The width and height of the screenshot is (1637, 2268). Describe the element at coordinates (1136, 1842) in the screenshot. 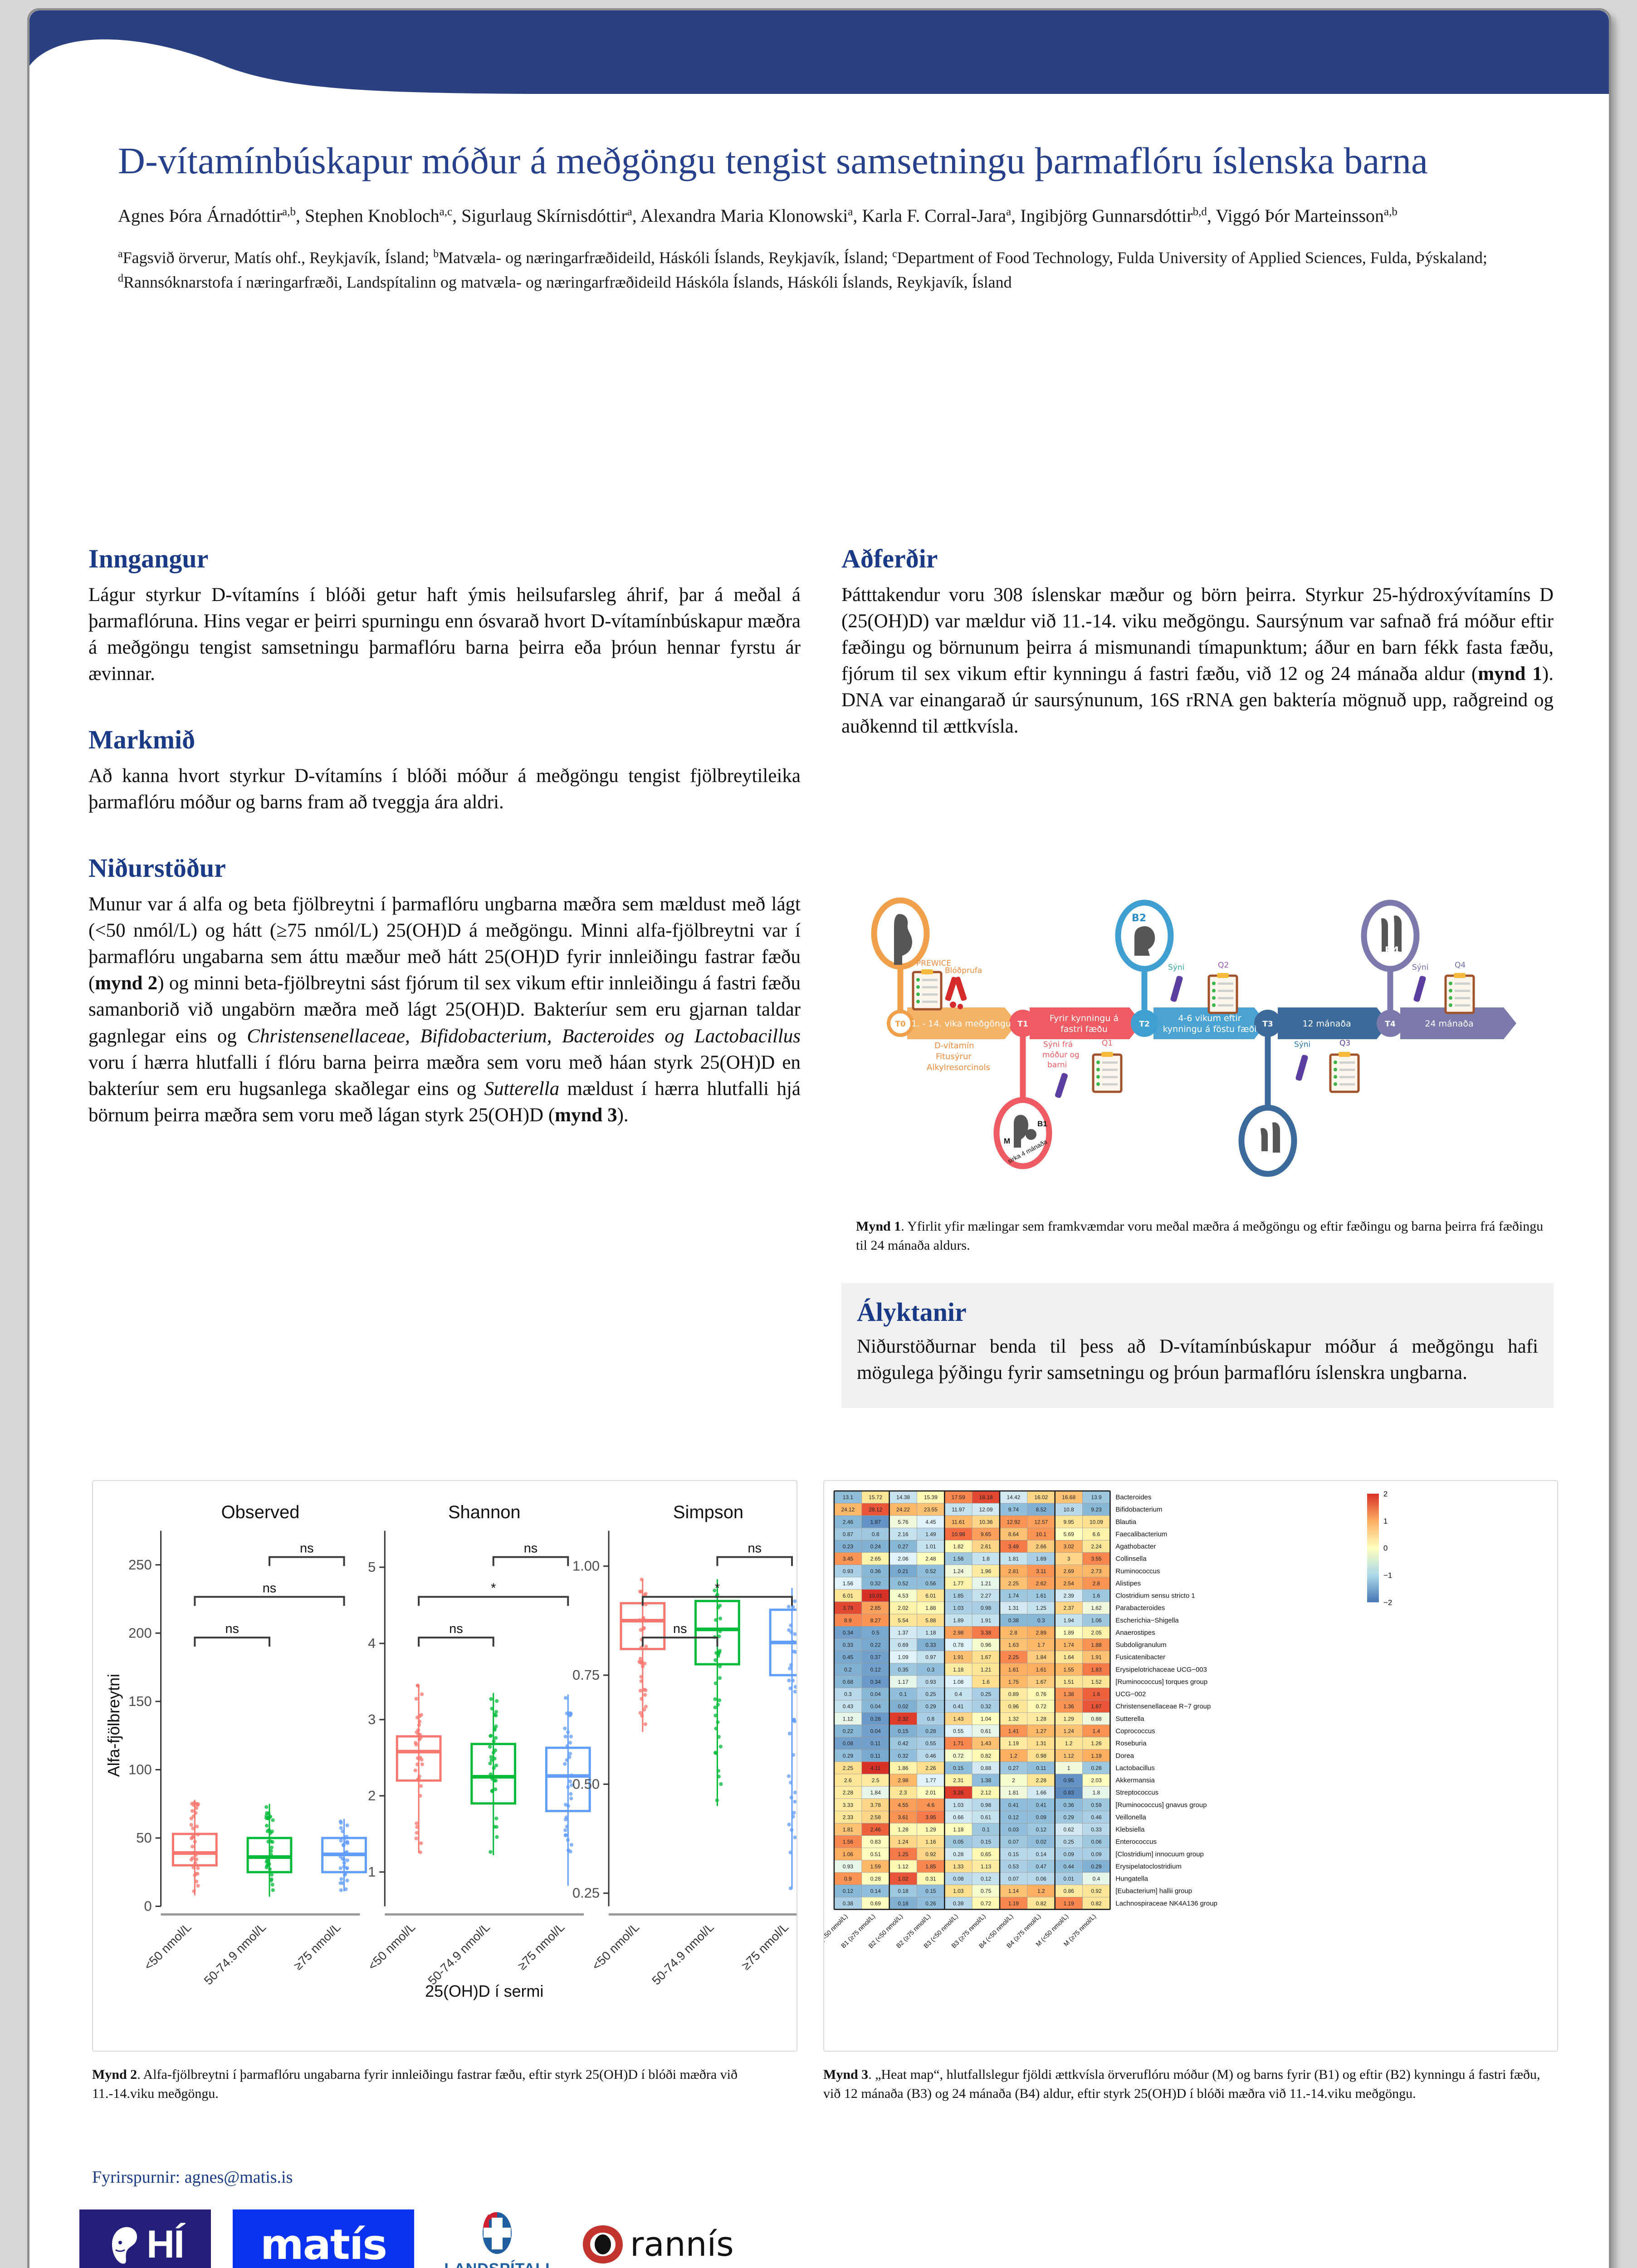

I see `heatmap-row-label: Enterococcus` at that location.